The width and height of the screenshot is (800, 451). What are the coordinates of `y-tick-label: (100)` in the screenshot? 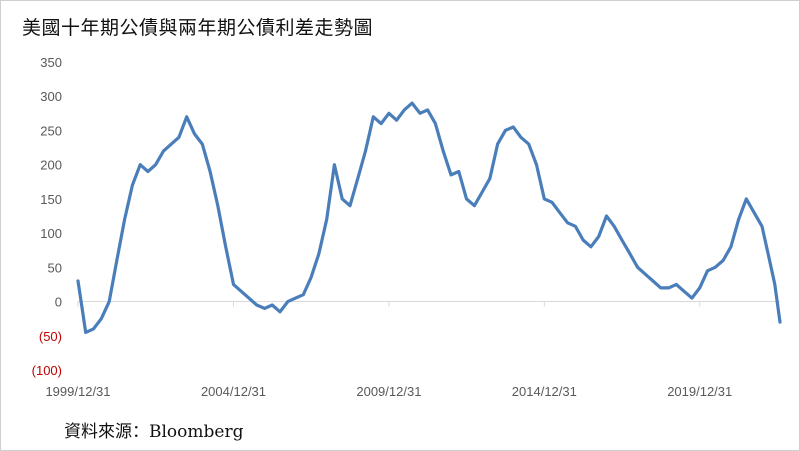 It's located at (47, 370).